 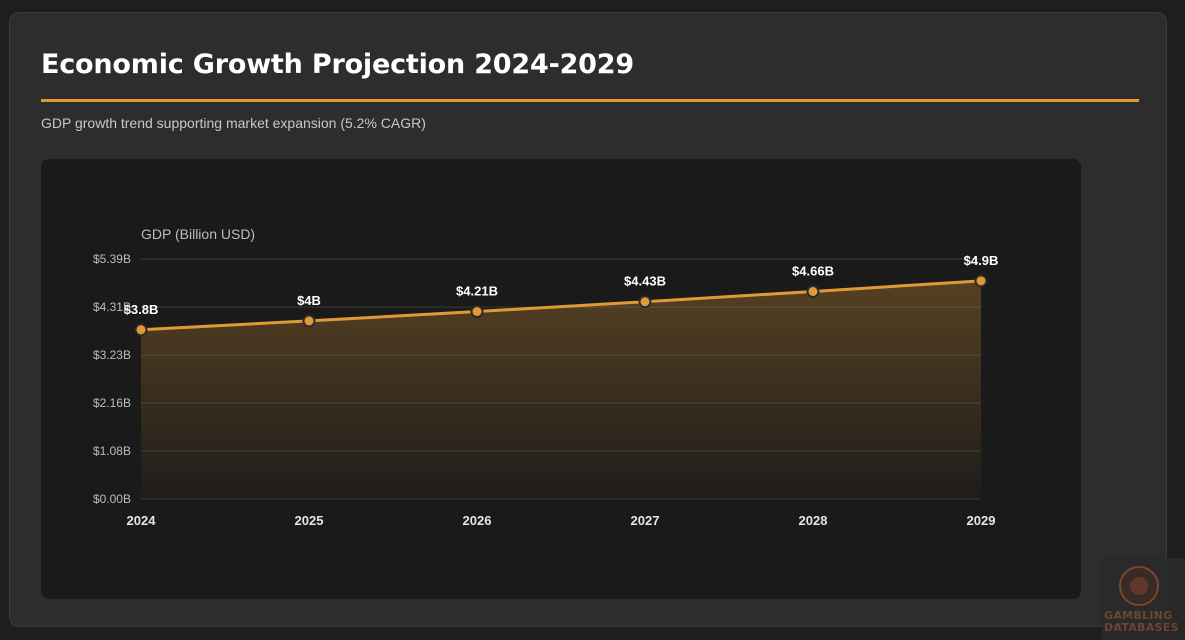 I want to click on y-tick-label: $1.08B, so click(x=112, y=451).